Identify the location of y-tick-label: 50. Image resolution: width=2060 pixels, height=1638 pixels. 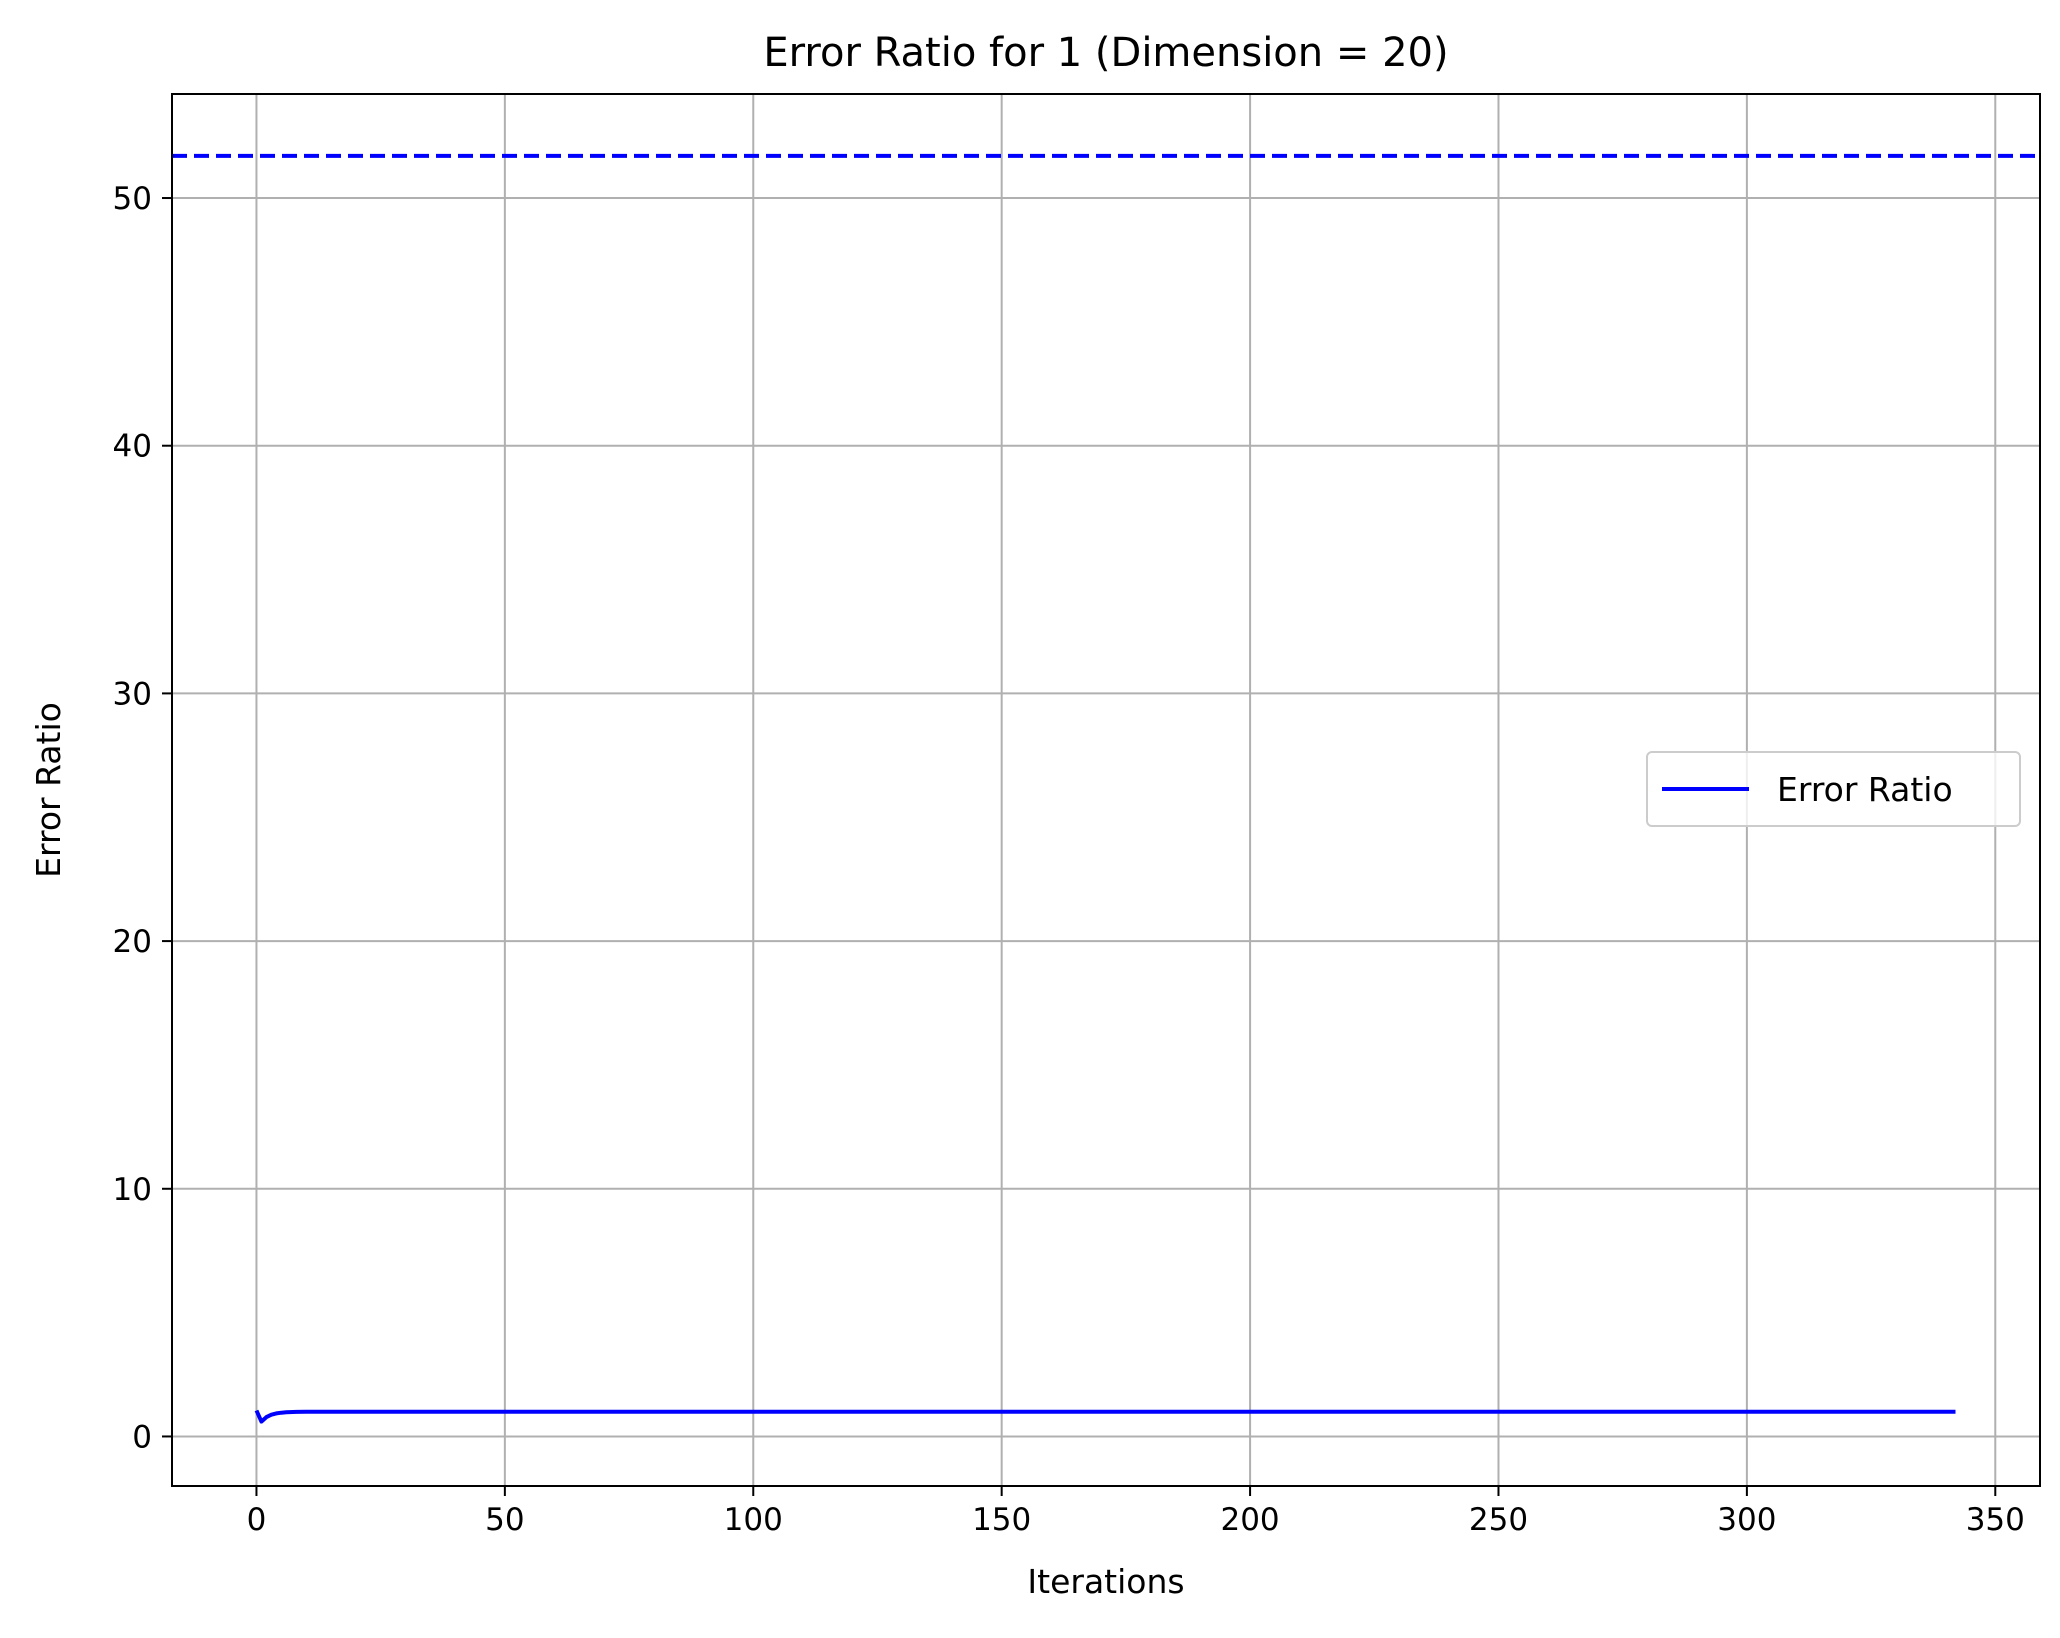
(132, 199).